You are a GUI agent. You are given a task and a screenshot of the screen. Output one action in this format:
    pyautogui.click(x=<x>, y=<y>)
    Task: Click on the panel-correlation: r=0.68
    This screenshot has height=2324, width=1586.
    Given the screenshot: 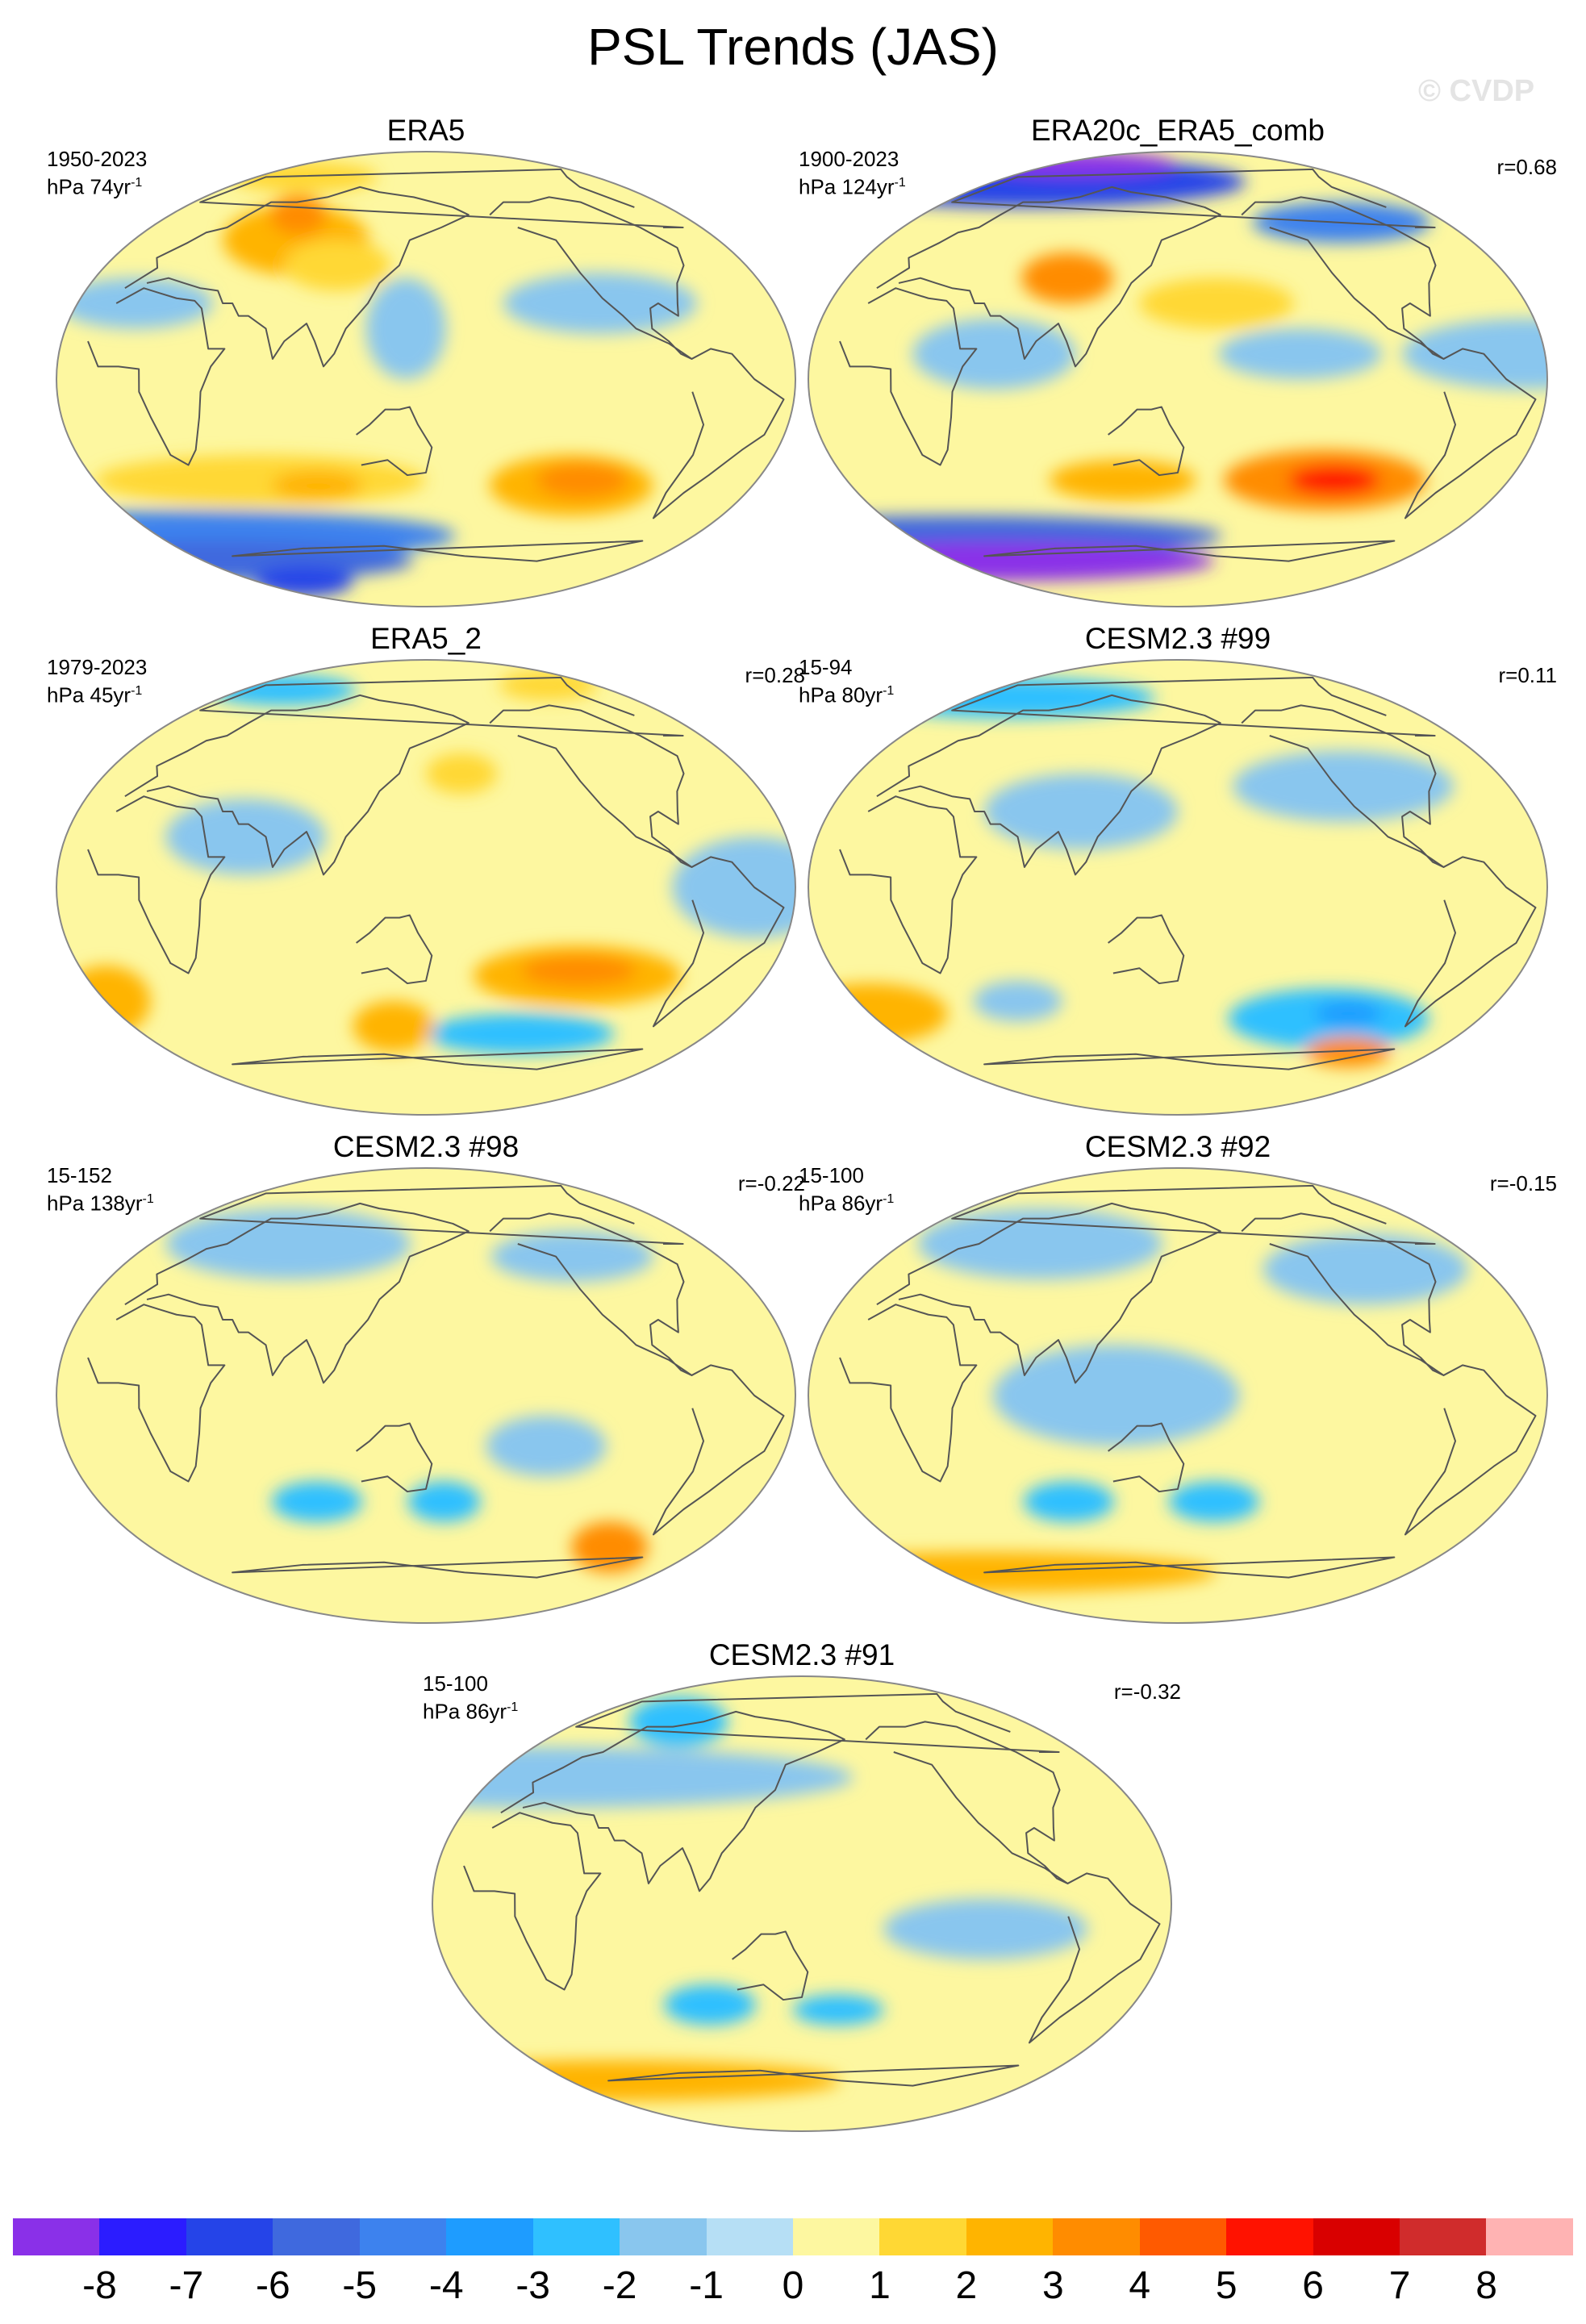 What is the action you would take?
    pyautogui.click(x=1527, y=167)
    